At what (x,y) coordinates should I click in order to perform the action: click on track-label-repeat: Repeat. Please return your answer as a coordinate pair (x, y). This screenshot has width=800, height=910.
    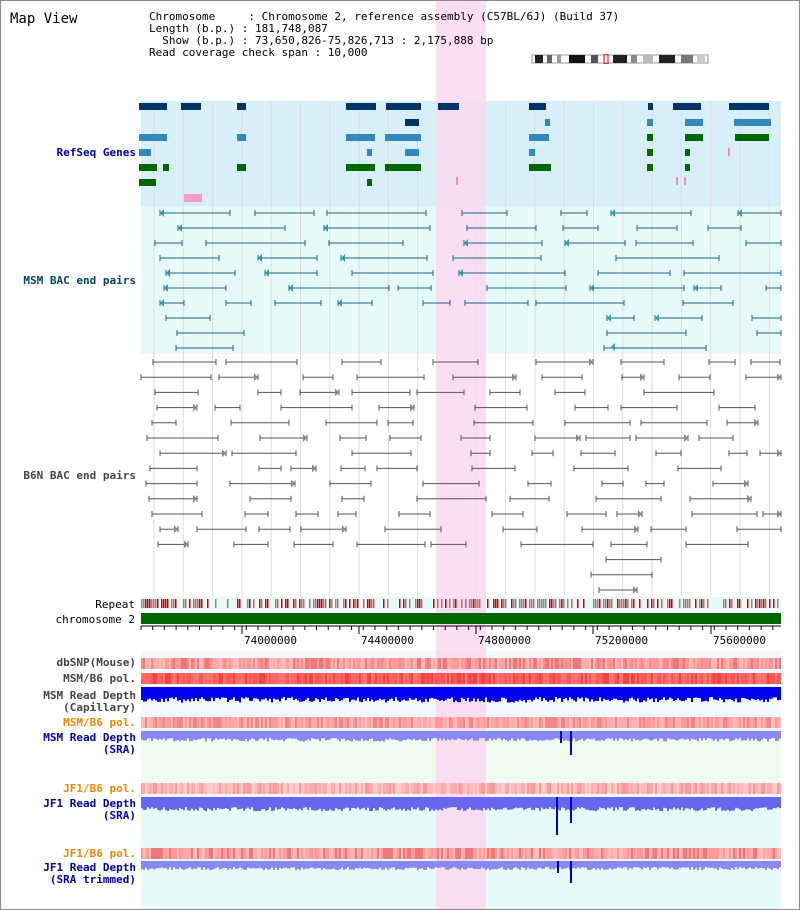
    Looking at the image, I should click on (115, 604).